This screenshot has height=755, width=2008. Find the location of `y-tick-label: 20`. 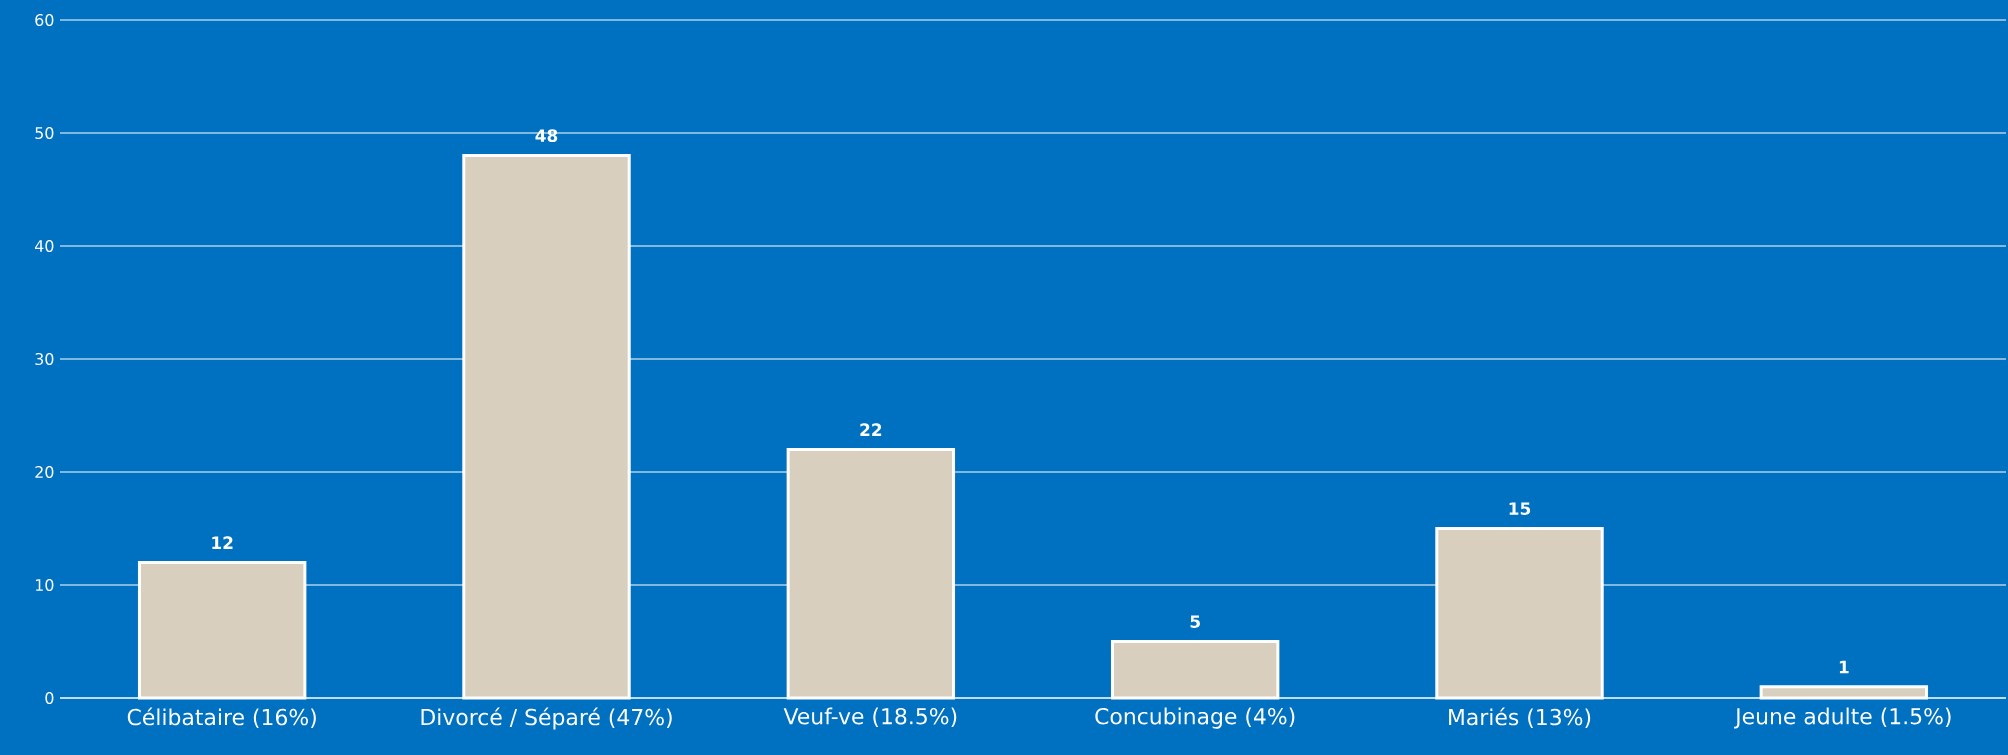

y-tick-label: 20 is located at coordinates (44, 472).